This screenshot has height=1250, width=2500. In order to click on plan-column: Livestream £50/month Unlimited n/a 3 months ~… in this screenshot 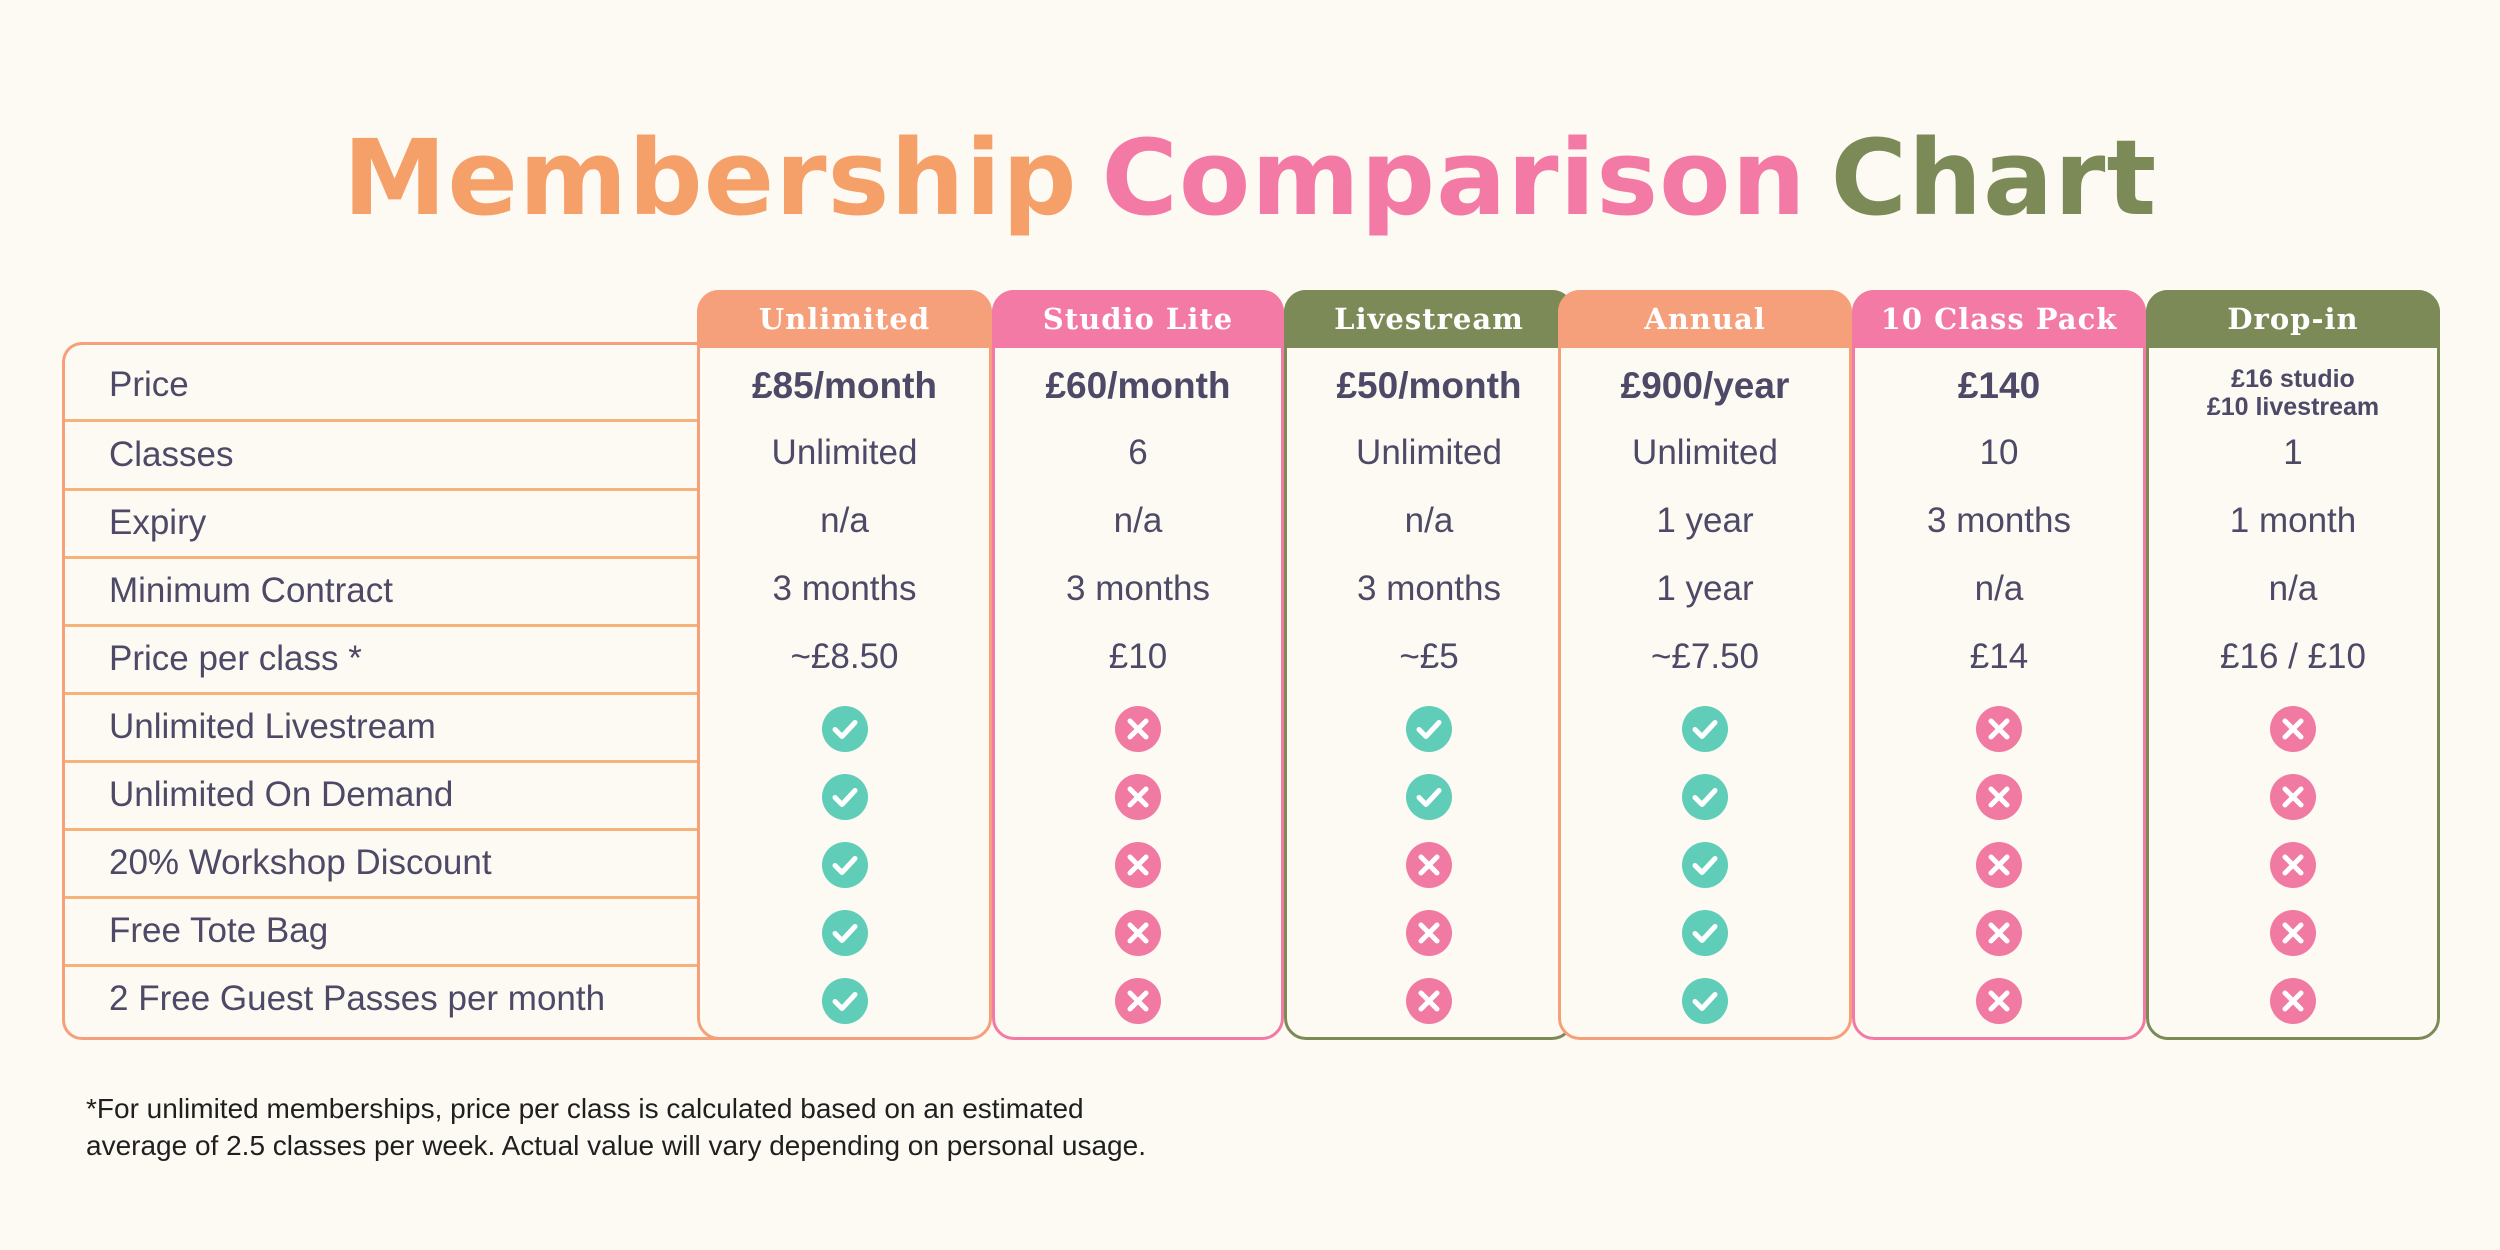, I will do `click(1429, 665)`.